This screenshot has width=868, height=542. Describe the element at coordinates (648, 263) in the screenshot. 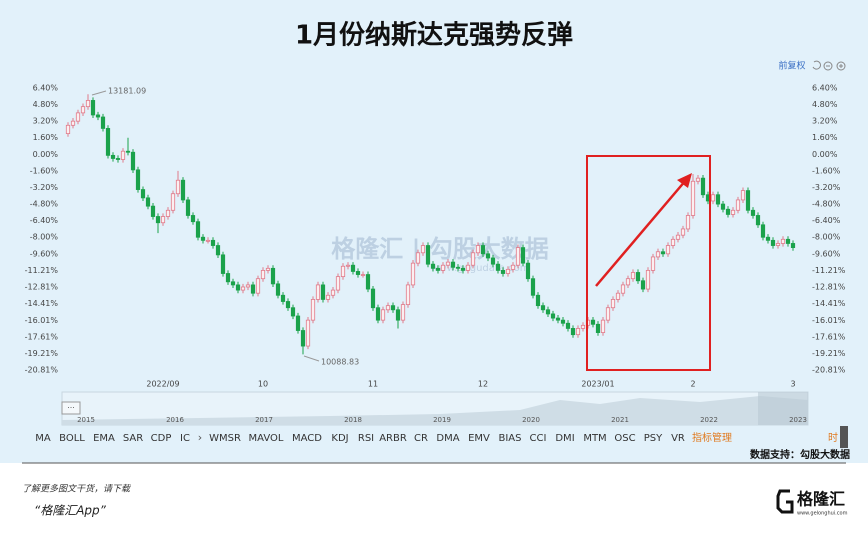

I see `highlight-box` at that location.